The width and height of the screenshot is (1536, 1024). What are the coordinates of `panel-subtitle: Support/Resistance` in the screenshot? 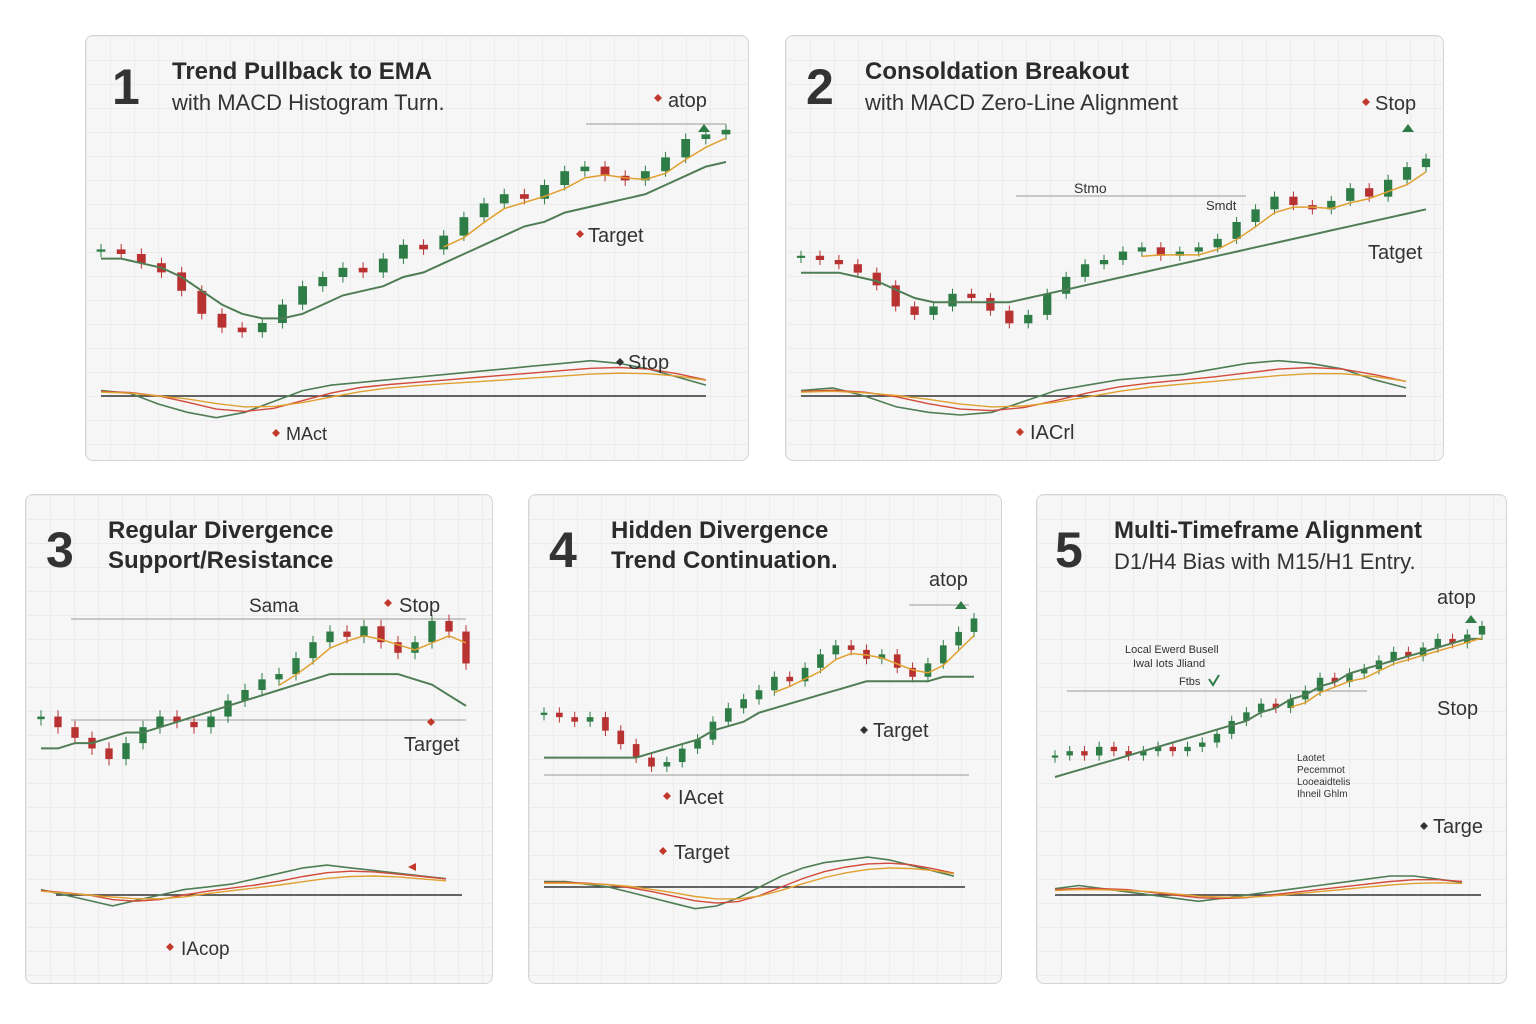 It's located at (221, 560).